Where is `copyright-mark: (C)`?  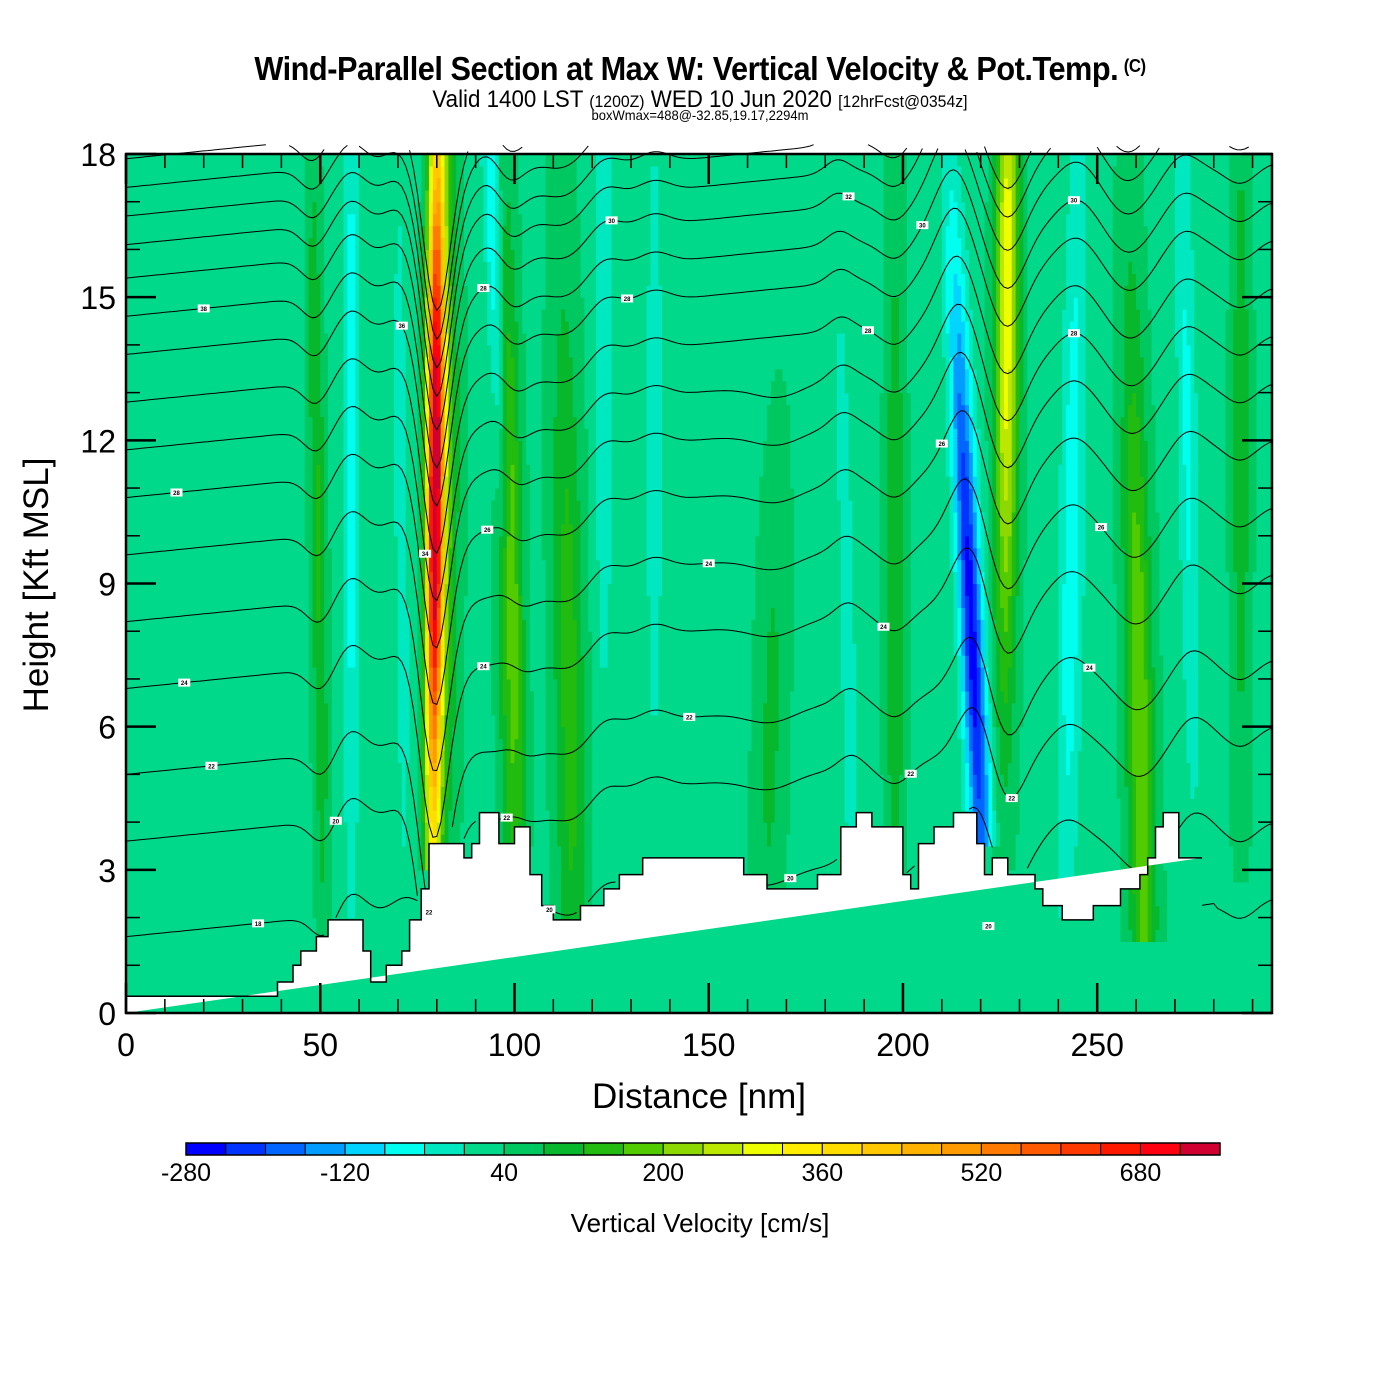 copyright-mark: (C) is located at coordinates (1134, 66).